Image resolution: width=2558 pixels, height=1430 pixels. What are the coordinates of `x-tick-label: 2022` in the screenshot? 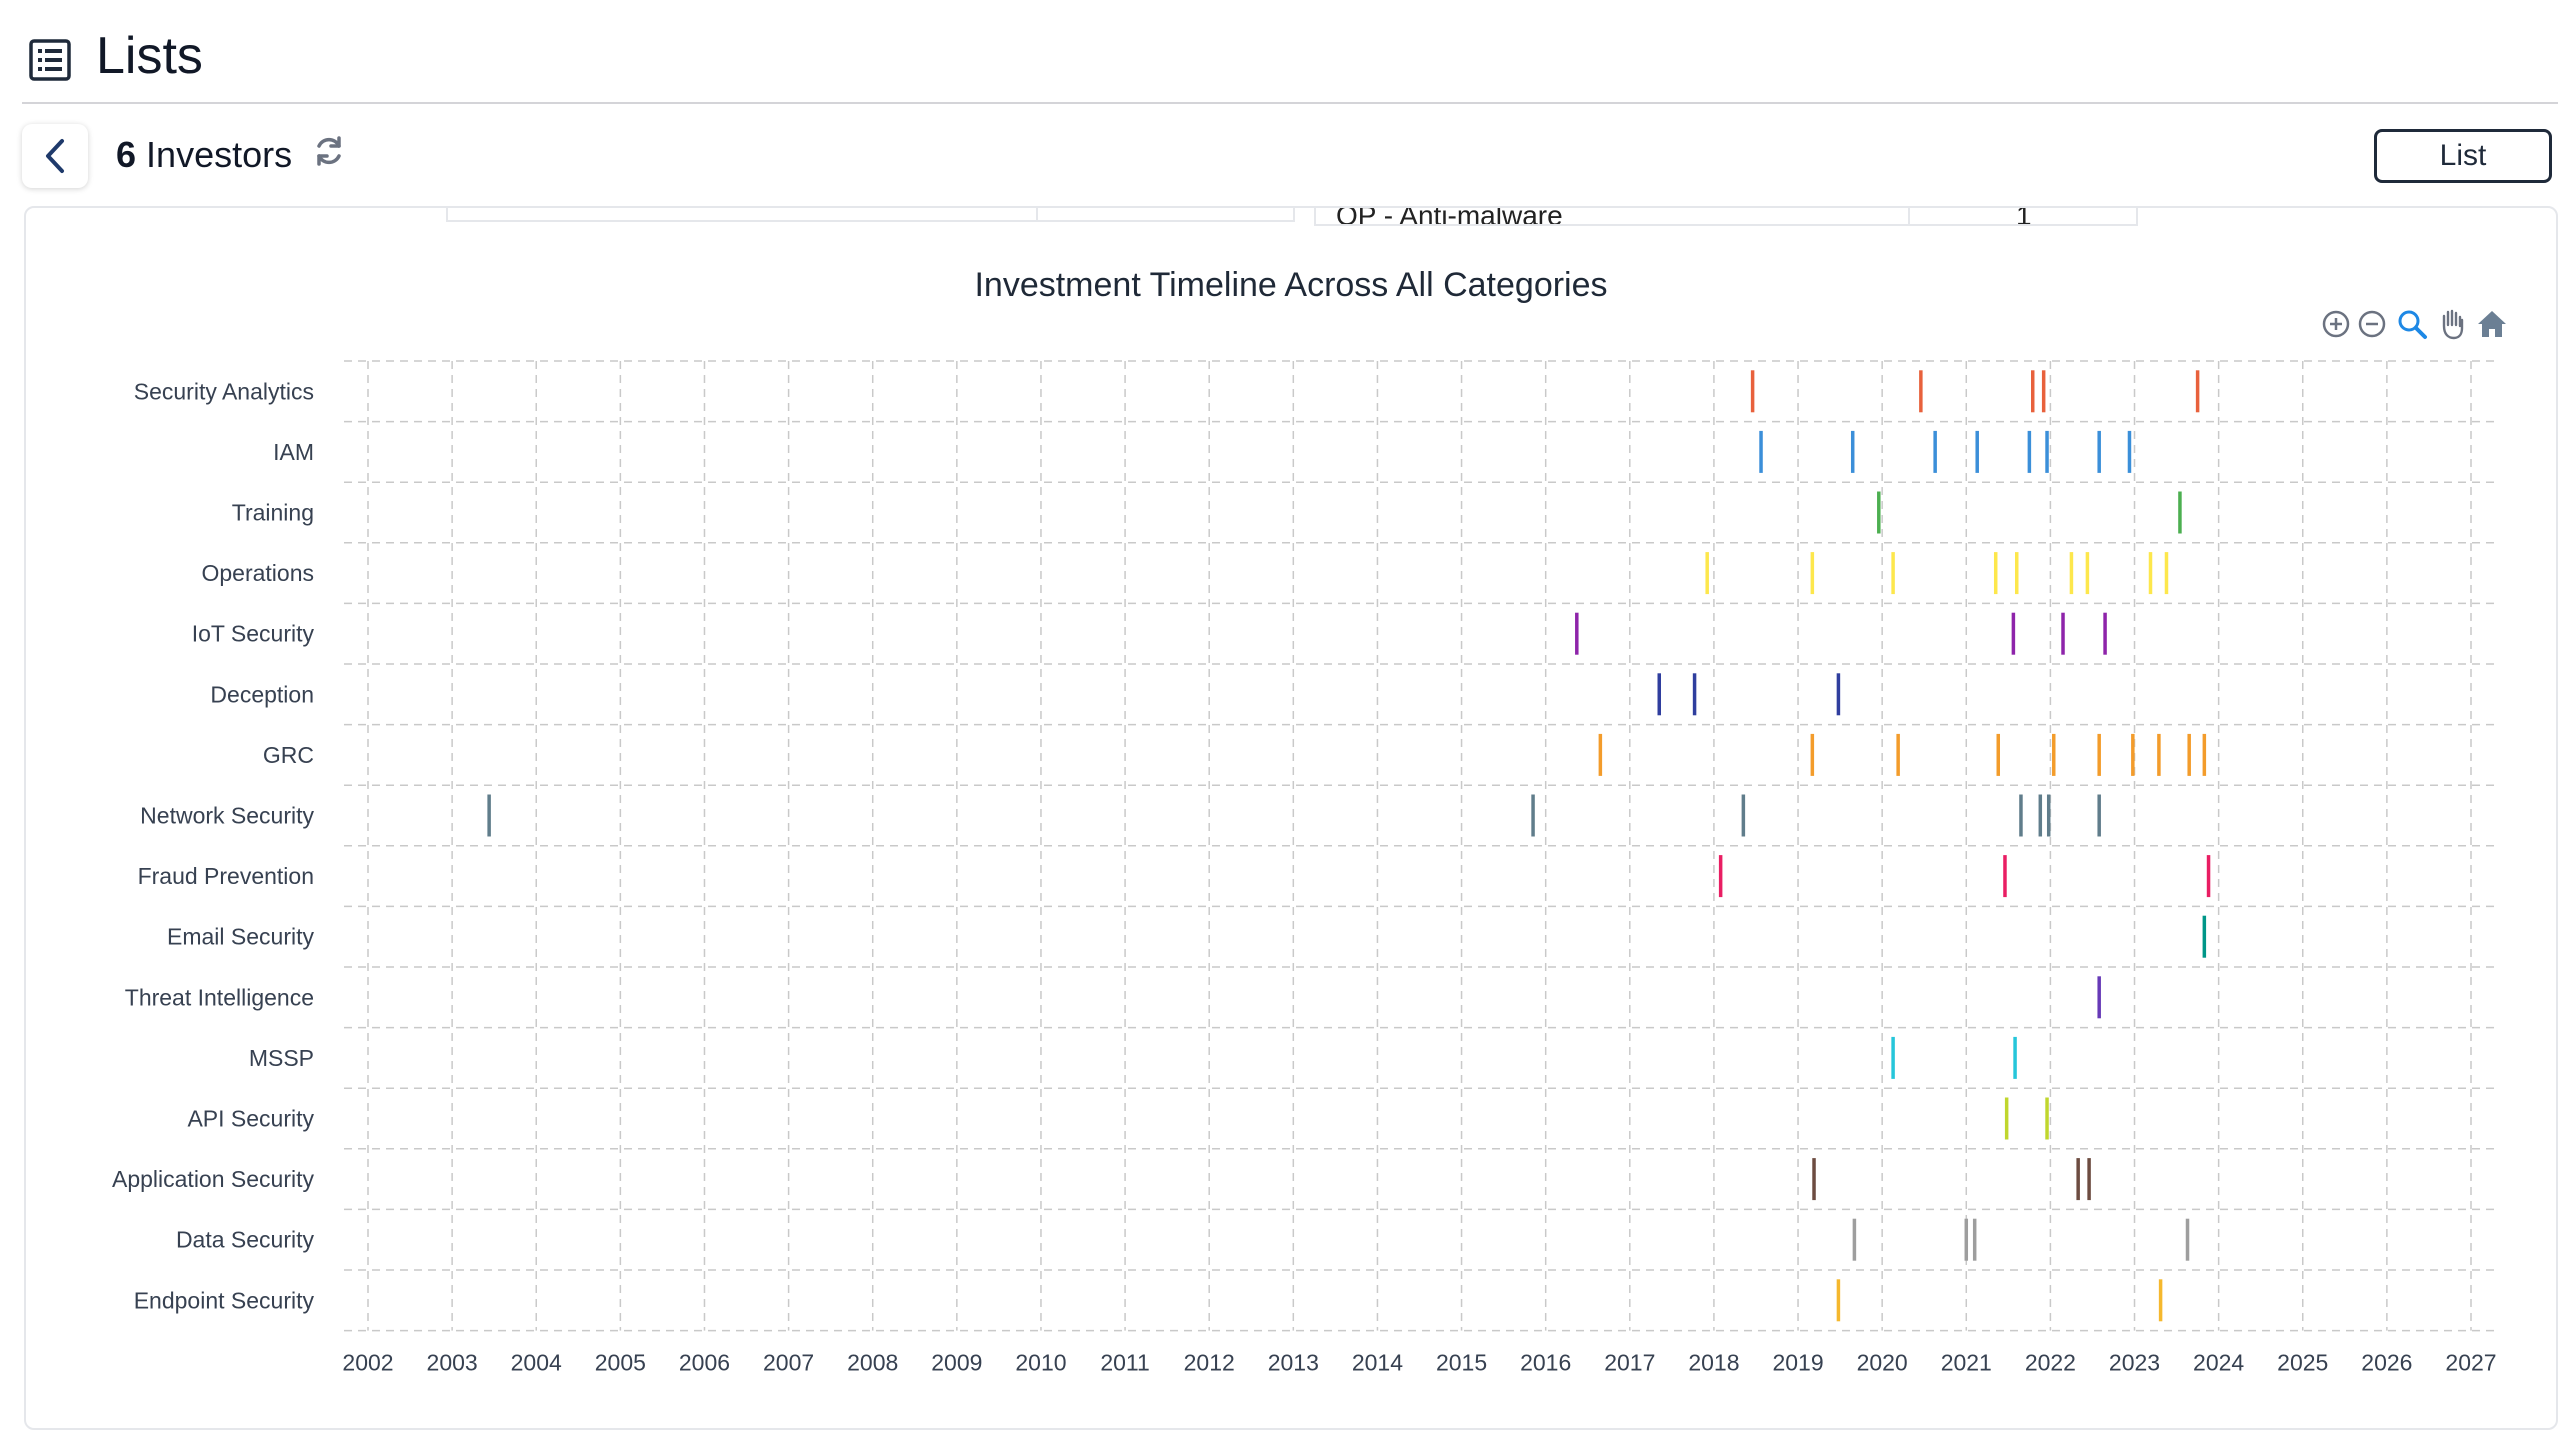 It's located at (2050, 1363).